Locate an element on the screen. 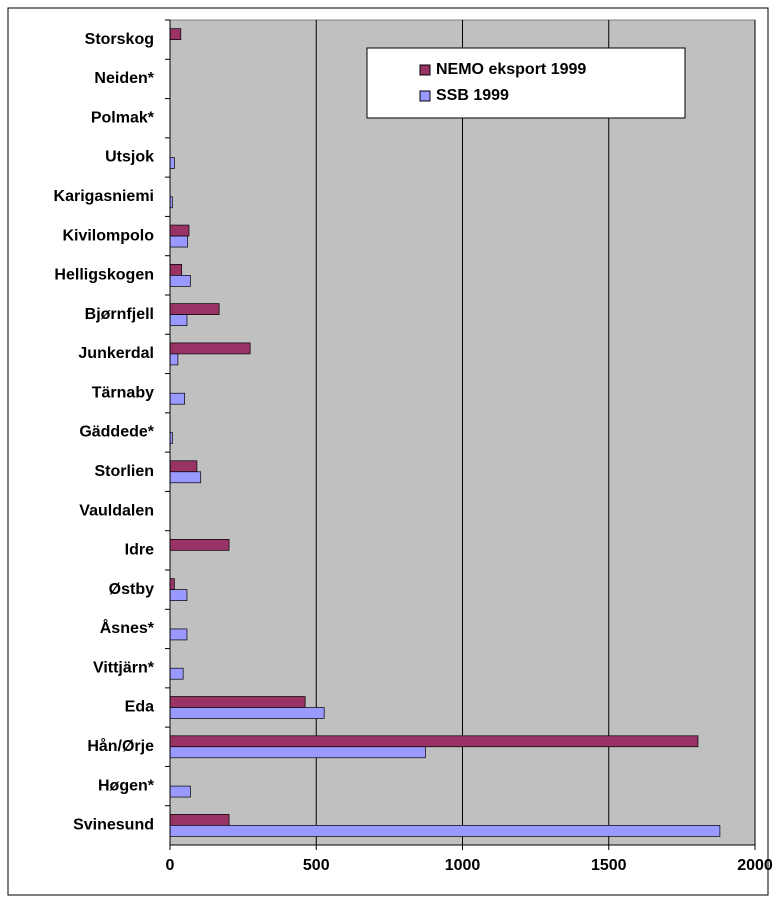  x-tick-label: 0 is located at coordinates (170, 865).